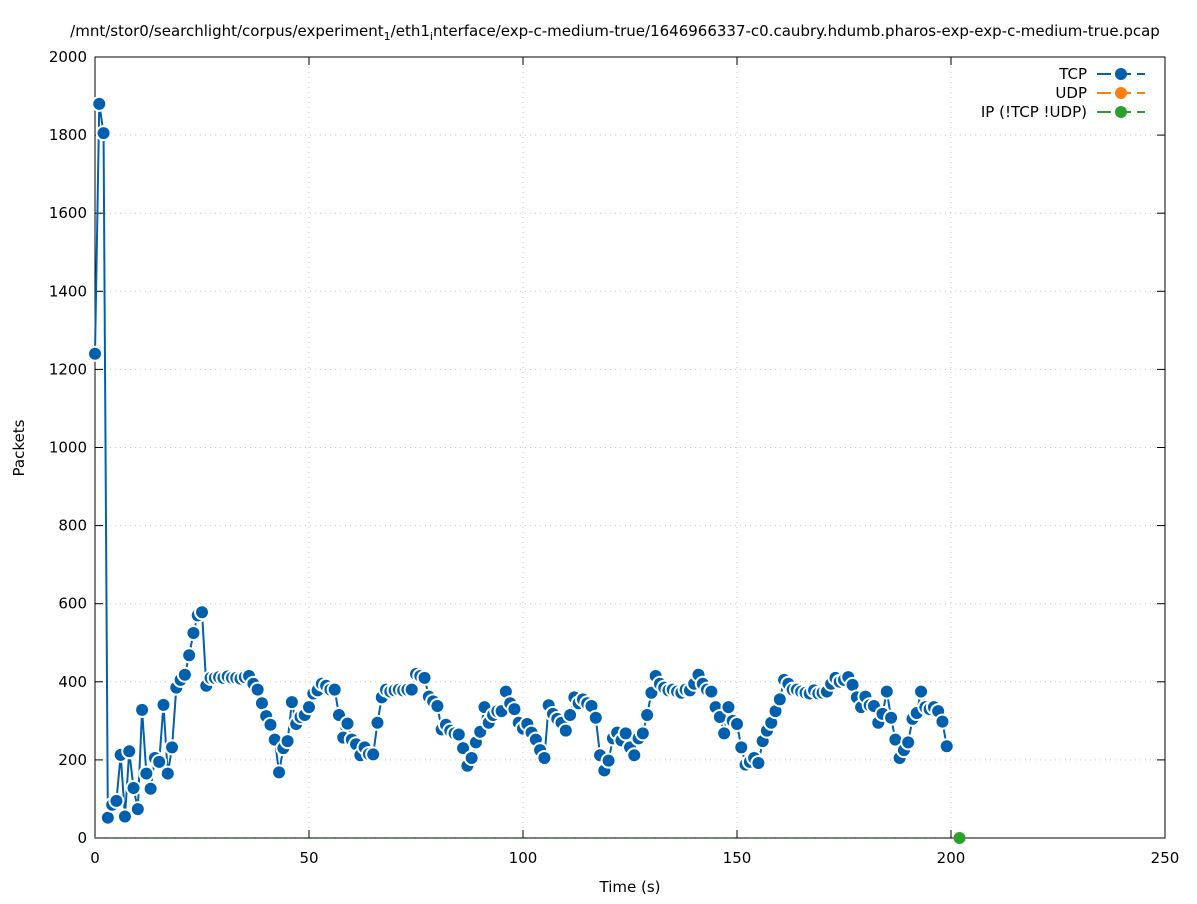  I want to click on y-tick-label: 2000, so click(68, 57).